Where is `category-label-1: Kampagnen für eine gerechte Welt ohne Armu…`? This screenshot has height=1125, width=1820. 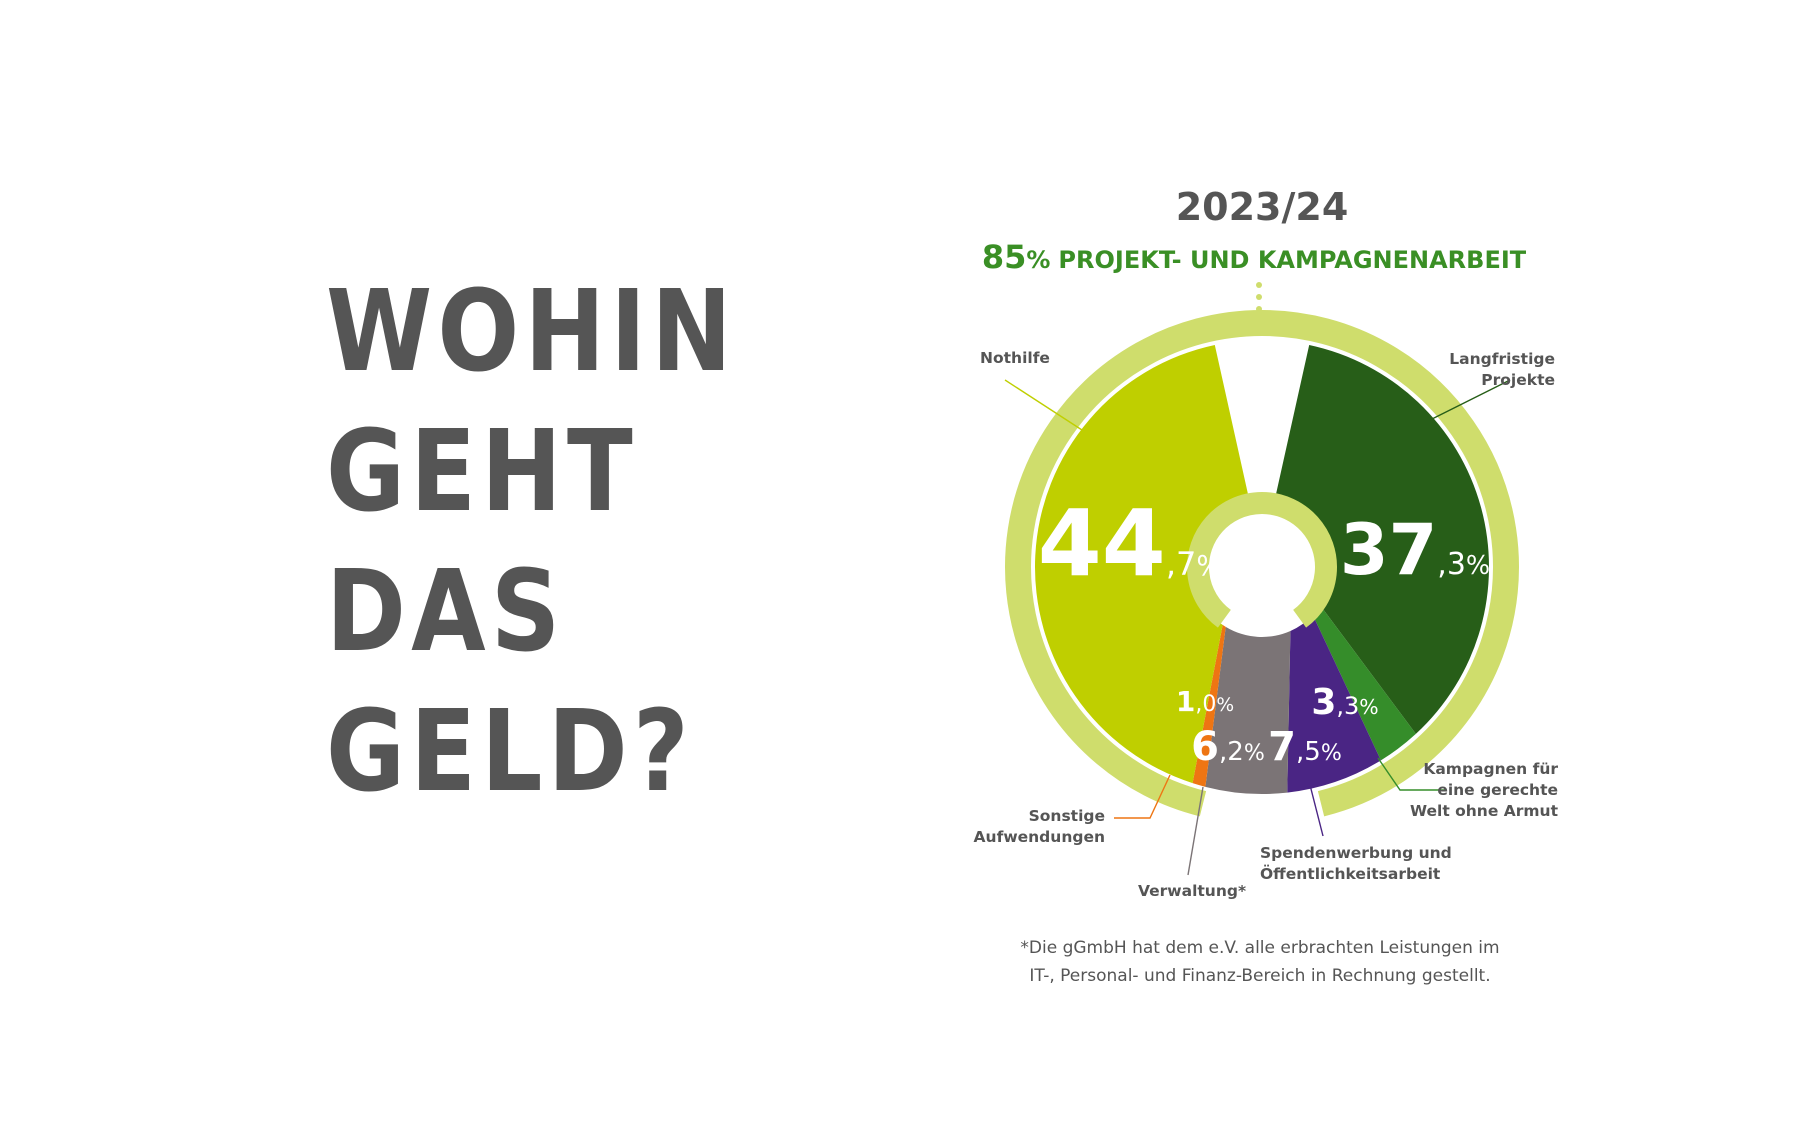
category-label-1: Kampagnen für eine gerechte Welt ohne Armu… is located at coordinates (1484, 790).